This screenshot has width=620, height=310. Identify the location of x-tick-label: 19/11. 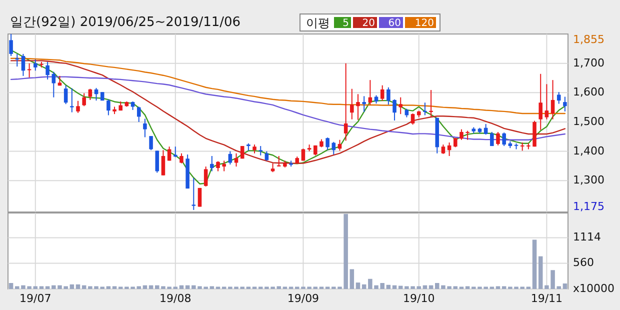
(546, 298).